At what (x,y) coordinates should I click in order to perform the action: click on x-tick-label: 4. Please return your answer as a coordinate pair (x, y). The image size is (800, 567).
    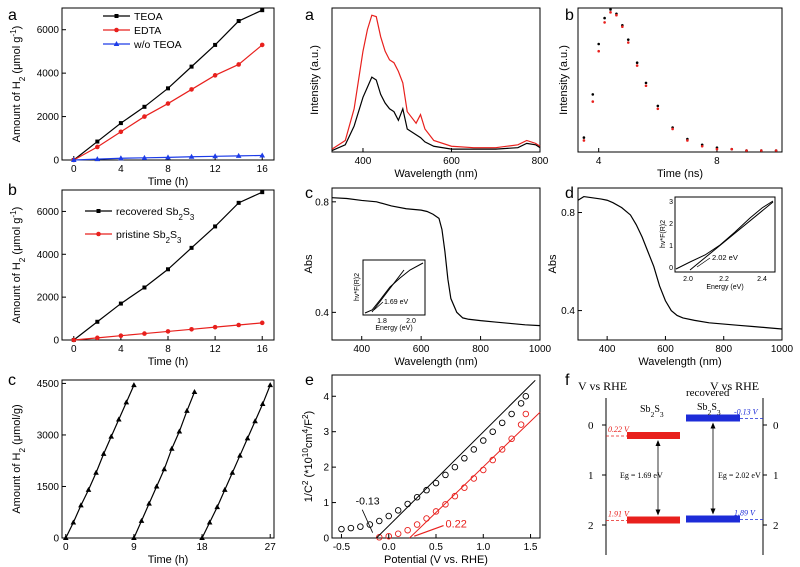
    Looking at the image, I should click on (599, 161).